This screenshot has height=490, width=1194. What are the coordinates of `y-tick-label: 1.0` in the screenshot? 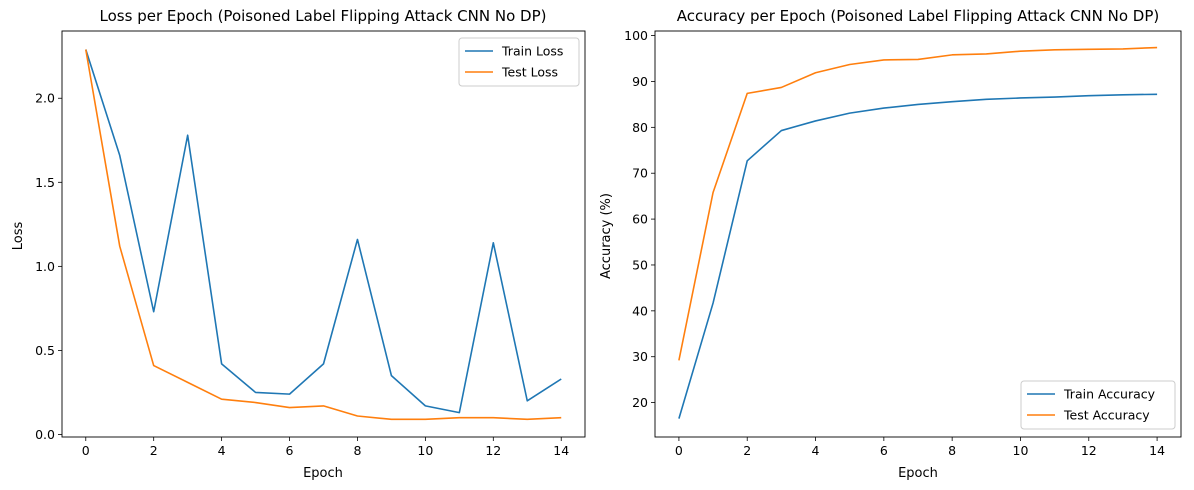 It's located at (45, 266).